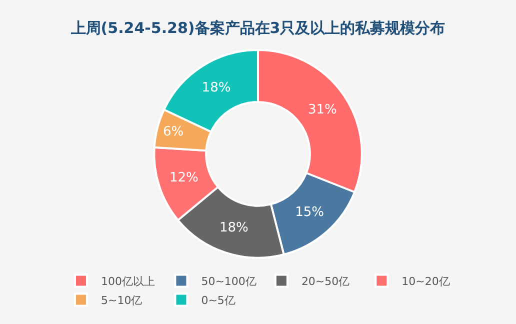 Image resolution: width=516 pixels, height=324 pixels. I want to click on data-label: 15%, so click(309, 212).